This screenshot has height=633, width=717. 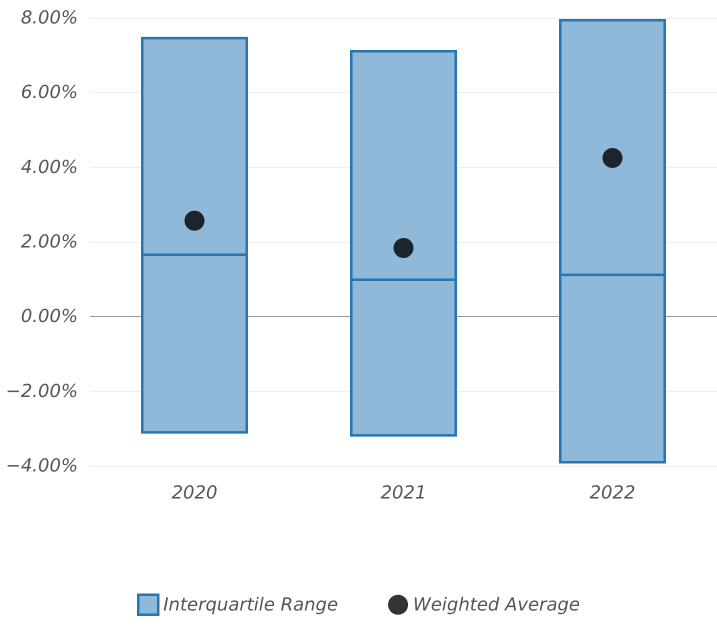 What do you see at coordinates (49, 242) in the screenshot?
I see `y-tick-label: 2.00%` at bounding box center [49, 242].